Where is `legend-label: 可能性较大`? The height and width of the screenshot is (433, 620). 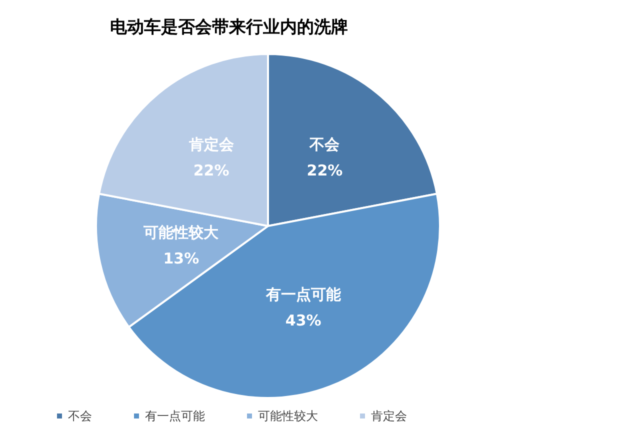
legend-label: 可能性较大 is located at coordinates (288, 416).